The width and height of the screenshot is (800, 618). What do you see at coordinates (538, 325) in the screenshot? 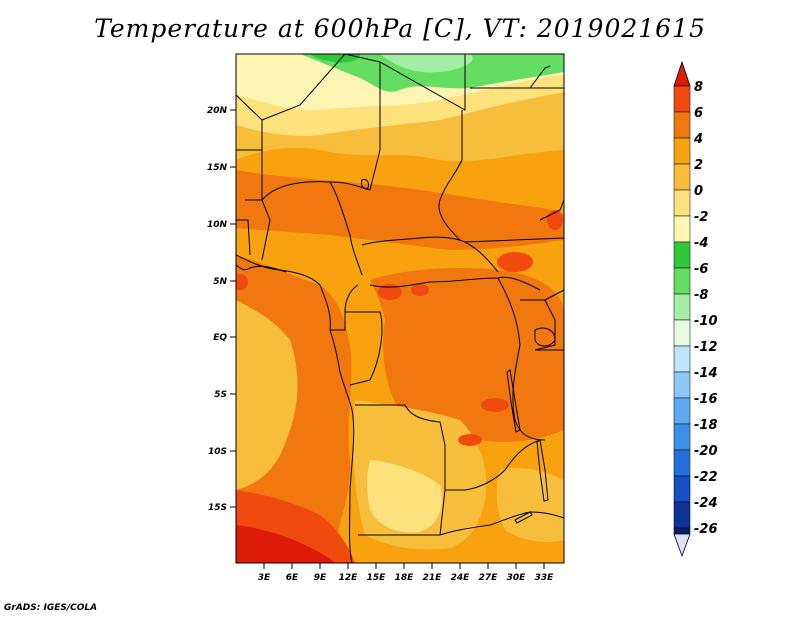
I see `border-uganda` at bounding box center [538, 325].